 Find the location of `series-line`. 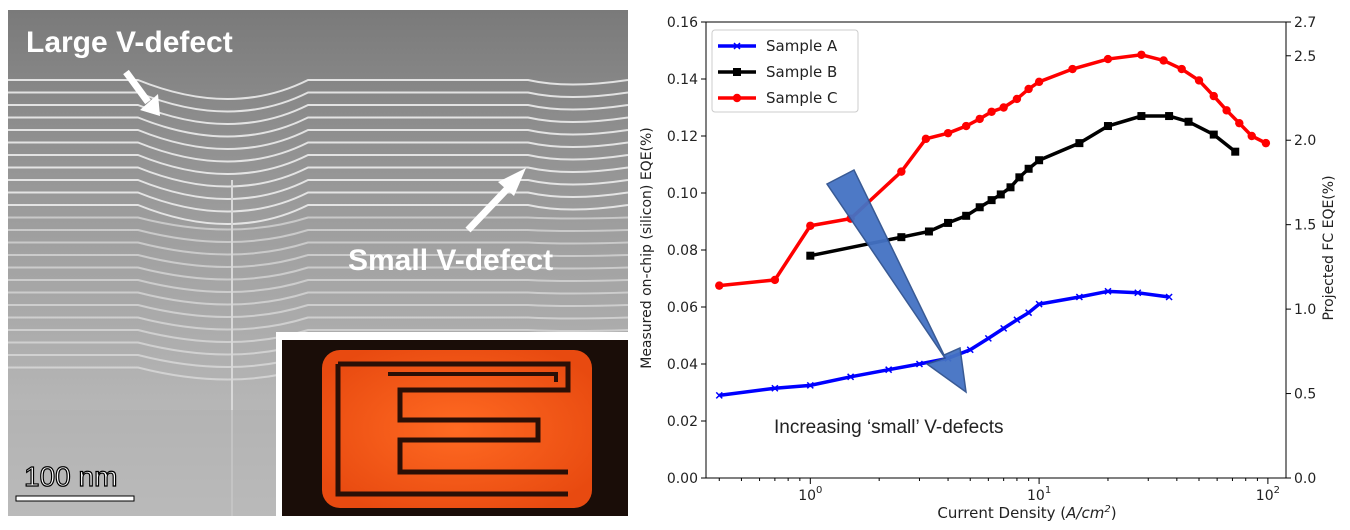

series-line is located at coordinates (944, 343).